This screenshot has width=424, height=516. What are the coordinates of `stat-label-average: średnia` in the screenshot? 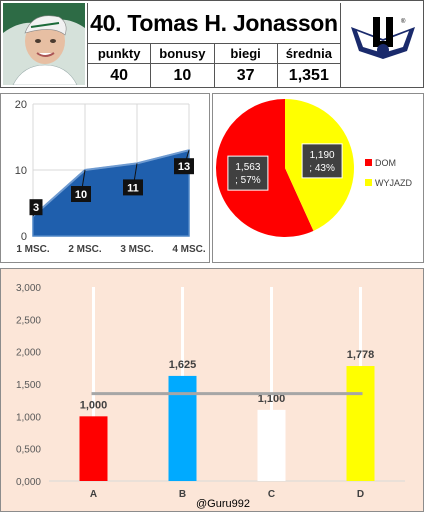 It's located at (309, 53).